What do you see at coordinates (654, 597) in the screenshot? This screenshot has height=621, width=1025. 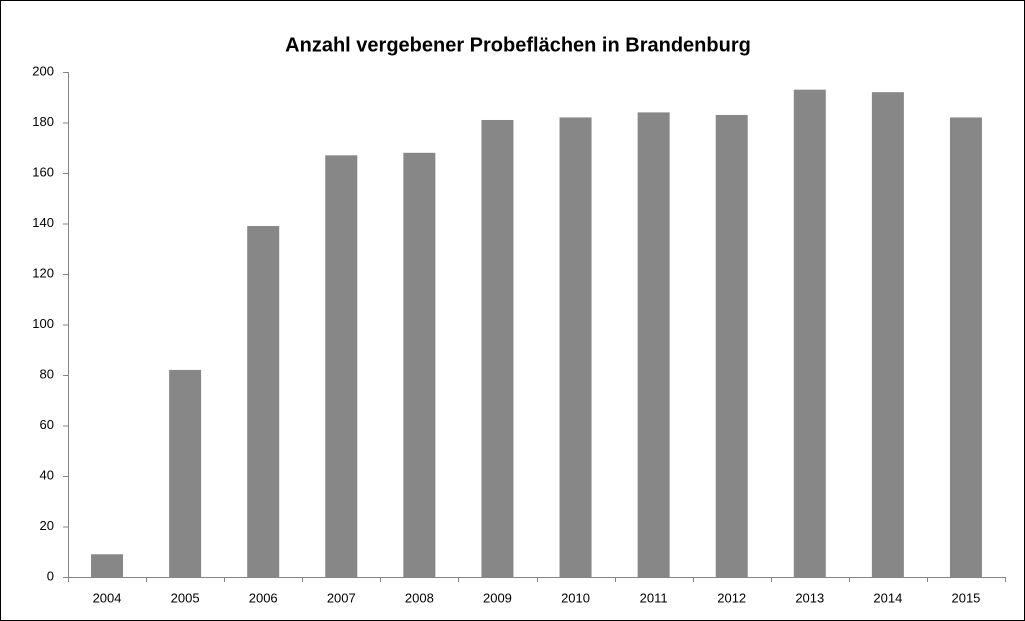 I see `x-tick-label: 2011` at bounding box center [654, 597].